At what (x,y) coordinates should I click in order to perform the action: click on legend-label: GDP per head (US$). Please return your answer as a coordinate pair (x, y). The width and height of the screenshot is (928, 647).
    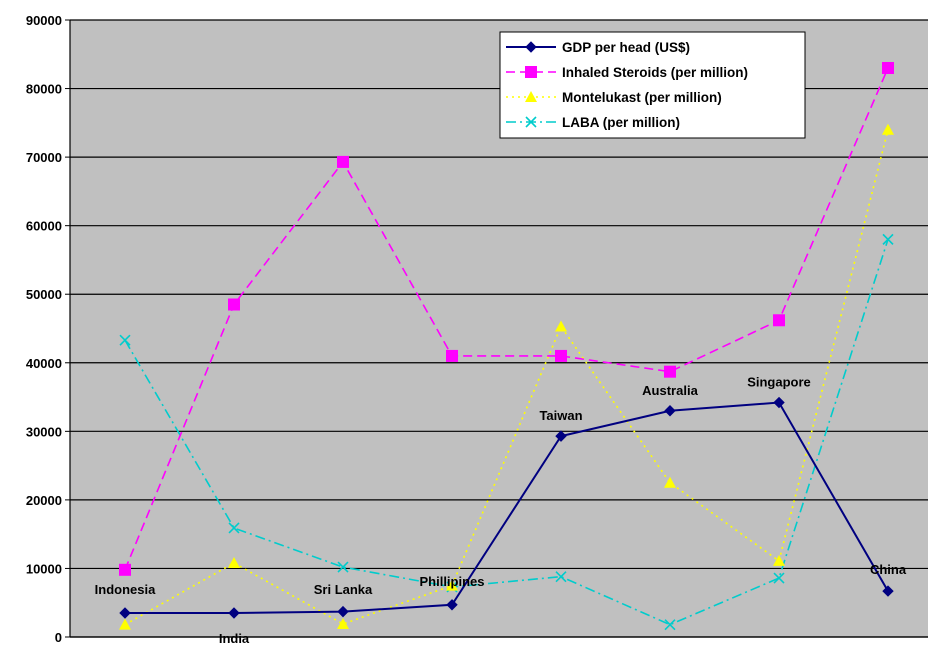
    Looking at the image, I should click on (626, 47).